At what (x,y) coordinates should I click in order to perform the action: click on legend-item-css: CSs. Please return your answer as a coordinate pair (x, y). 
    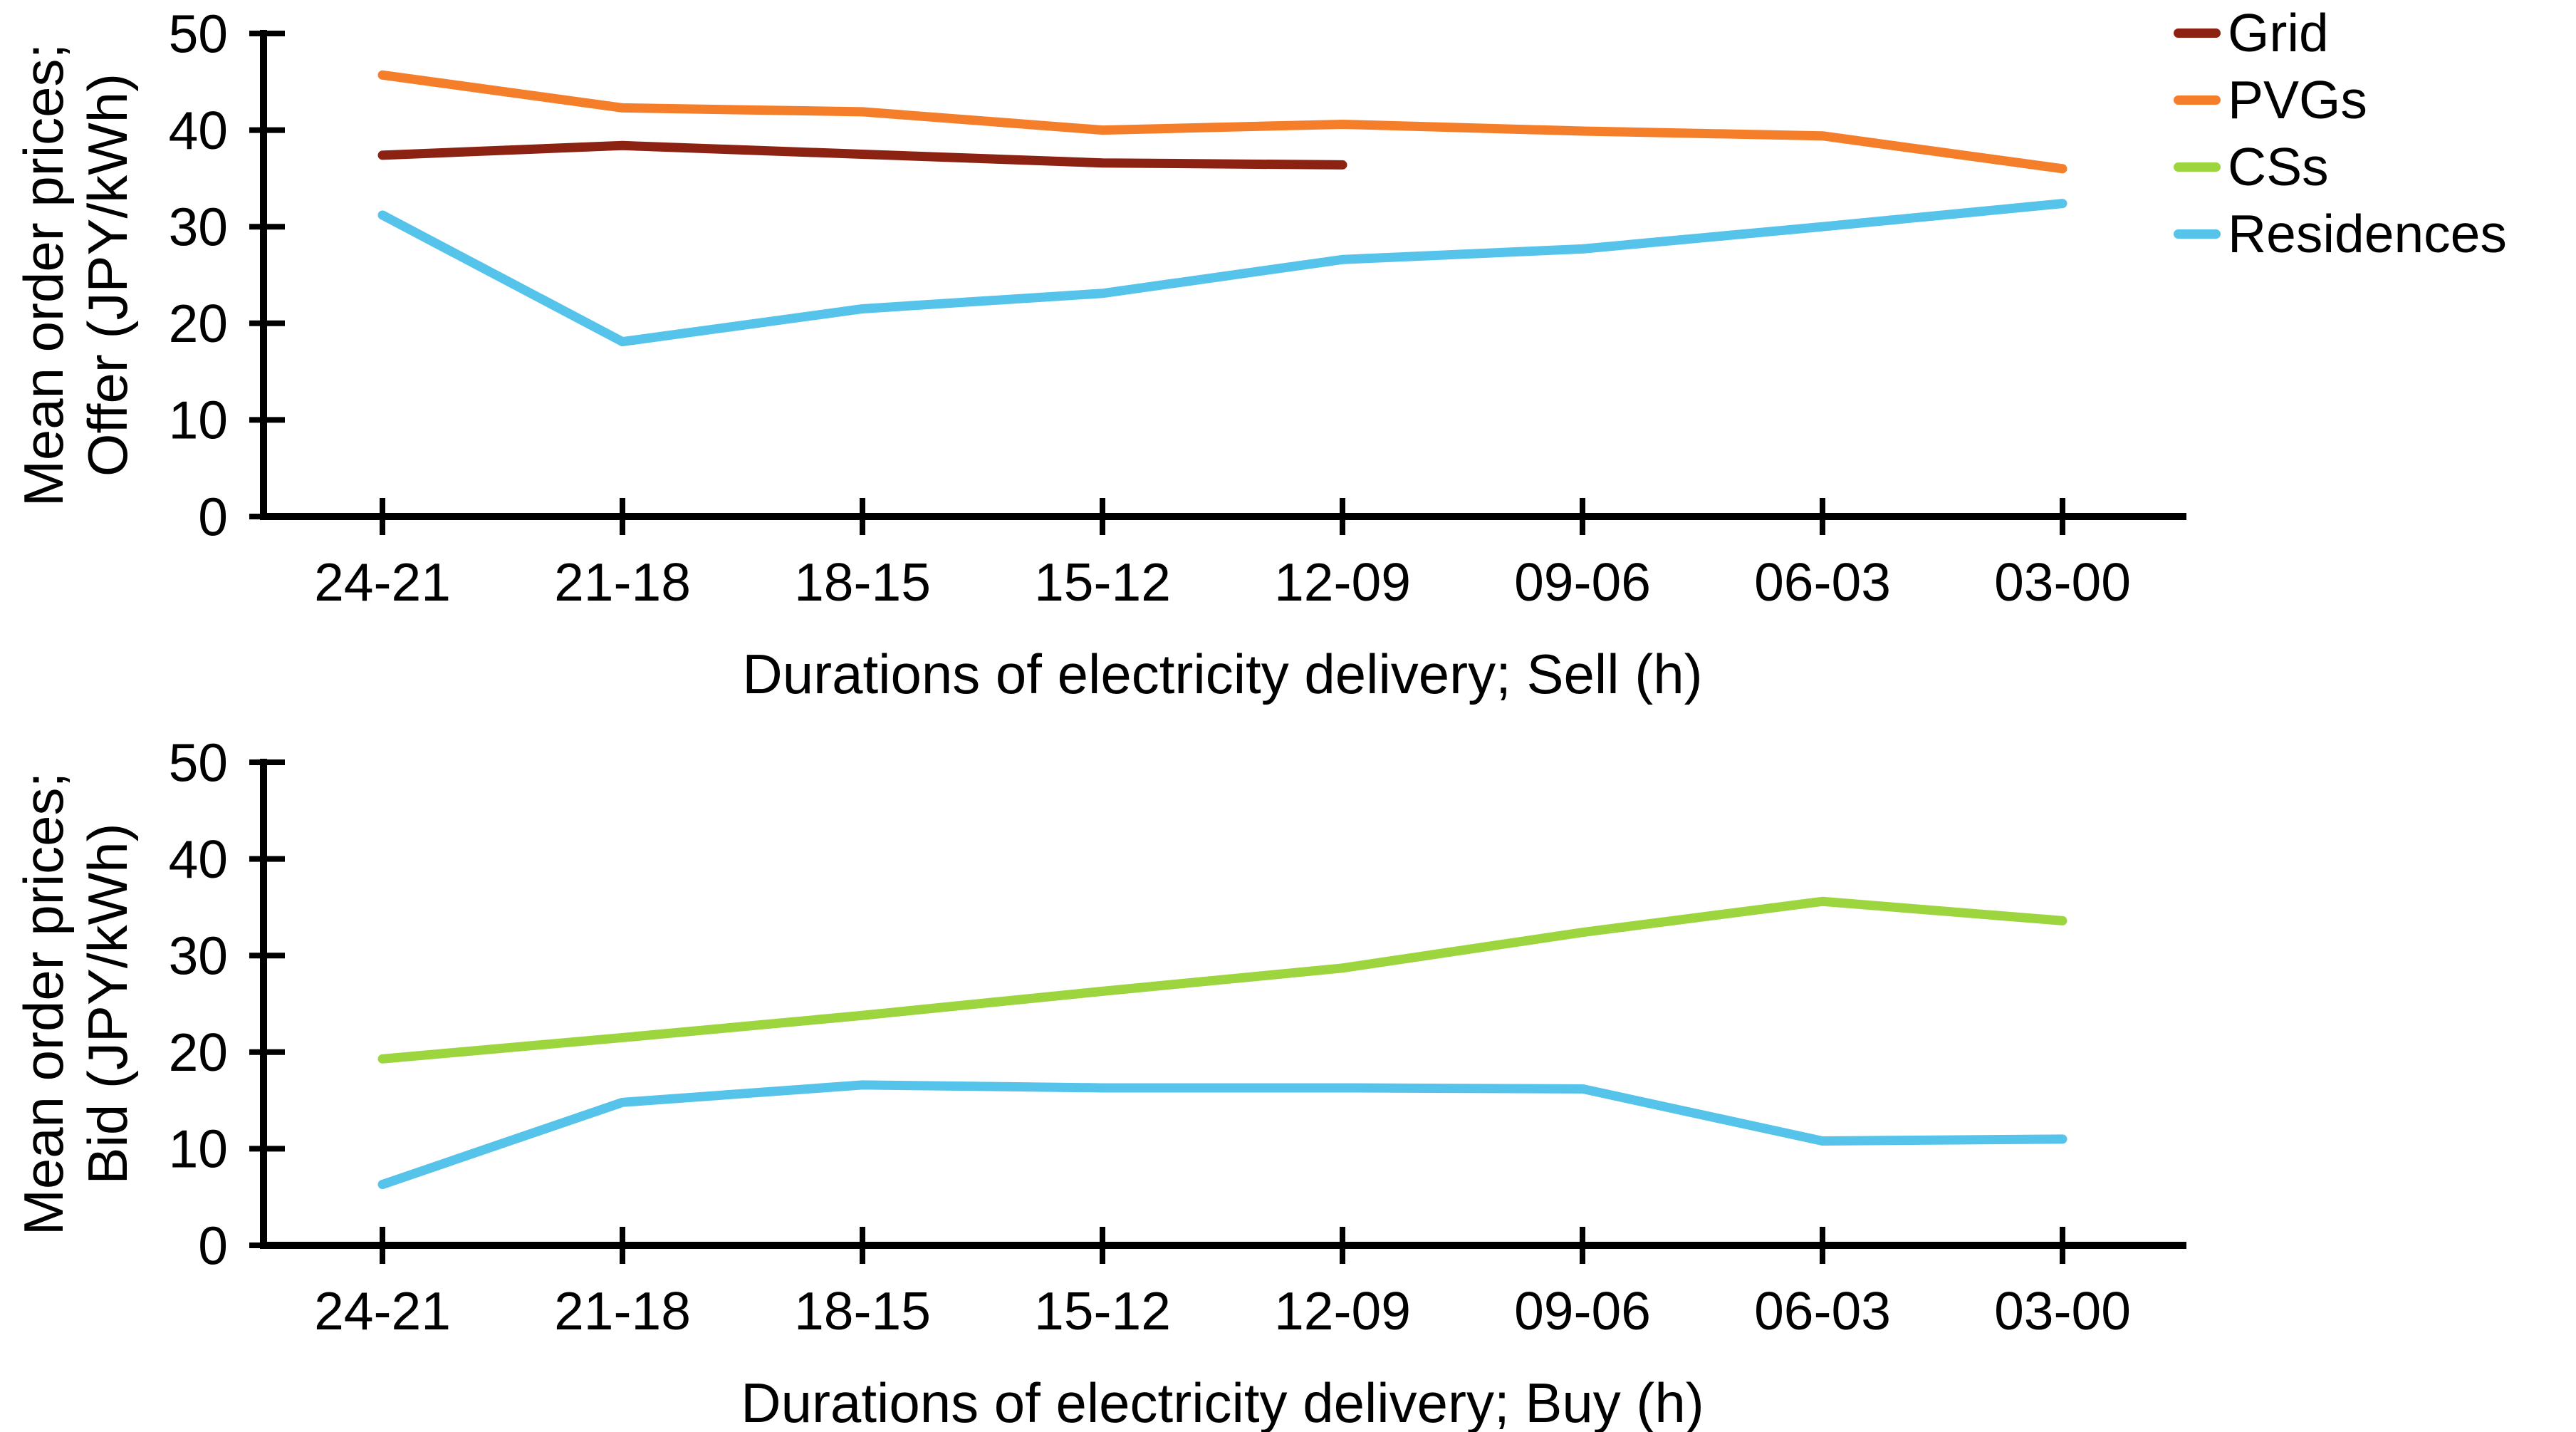
    Looking at the image, I should click on (2340, 166).